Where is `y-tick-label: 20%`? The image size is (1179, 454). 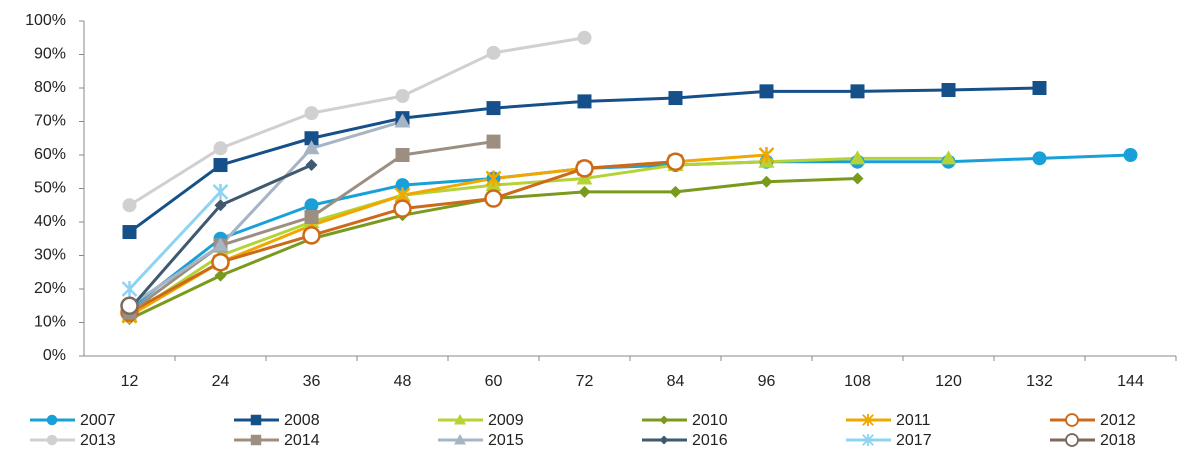 y-tick-label: 20% is located at coordinates (50, 288).